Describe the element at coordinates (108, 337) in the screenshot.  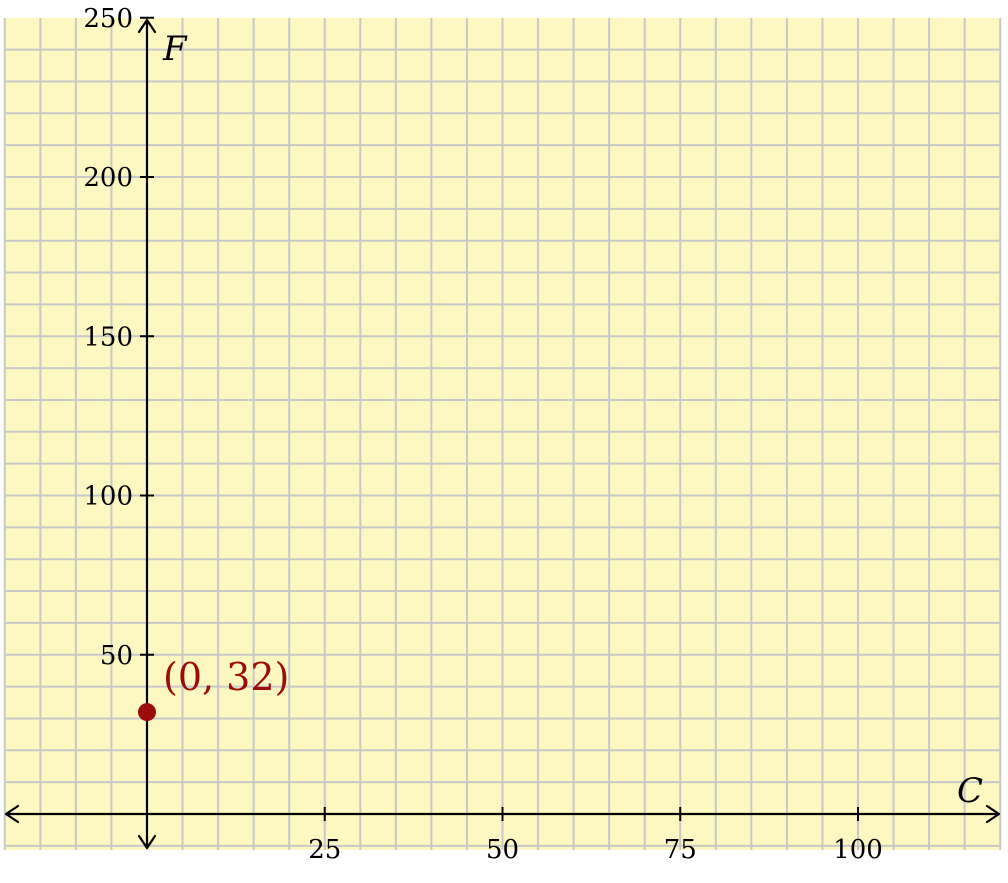
I see `y-tick-label: 150` at that location.